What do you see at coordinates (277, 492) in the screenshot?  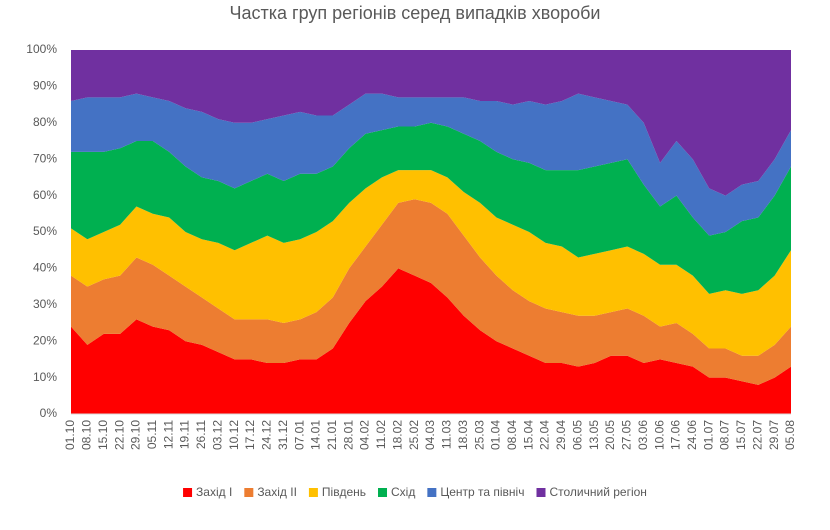 I see `legend-label: Захід II` at bounding box center [277, 492].